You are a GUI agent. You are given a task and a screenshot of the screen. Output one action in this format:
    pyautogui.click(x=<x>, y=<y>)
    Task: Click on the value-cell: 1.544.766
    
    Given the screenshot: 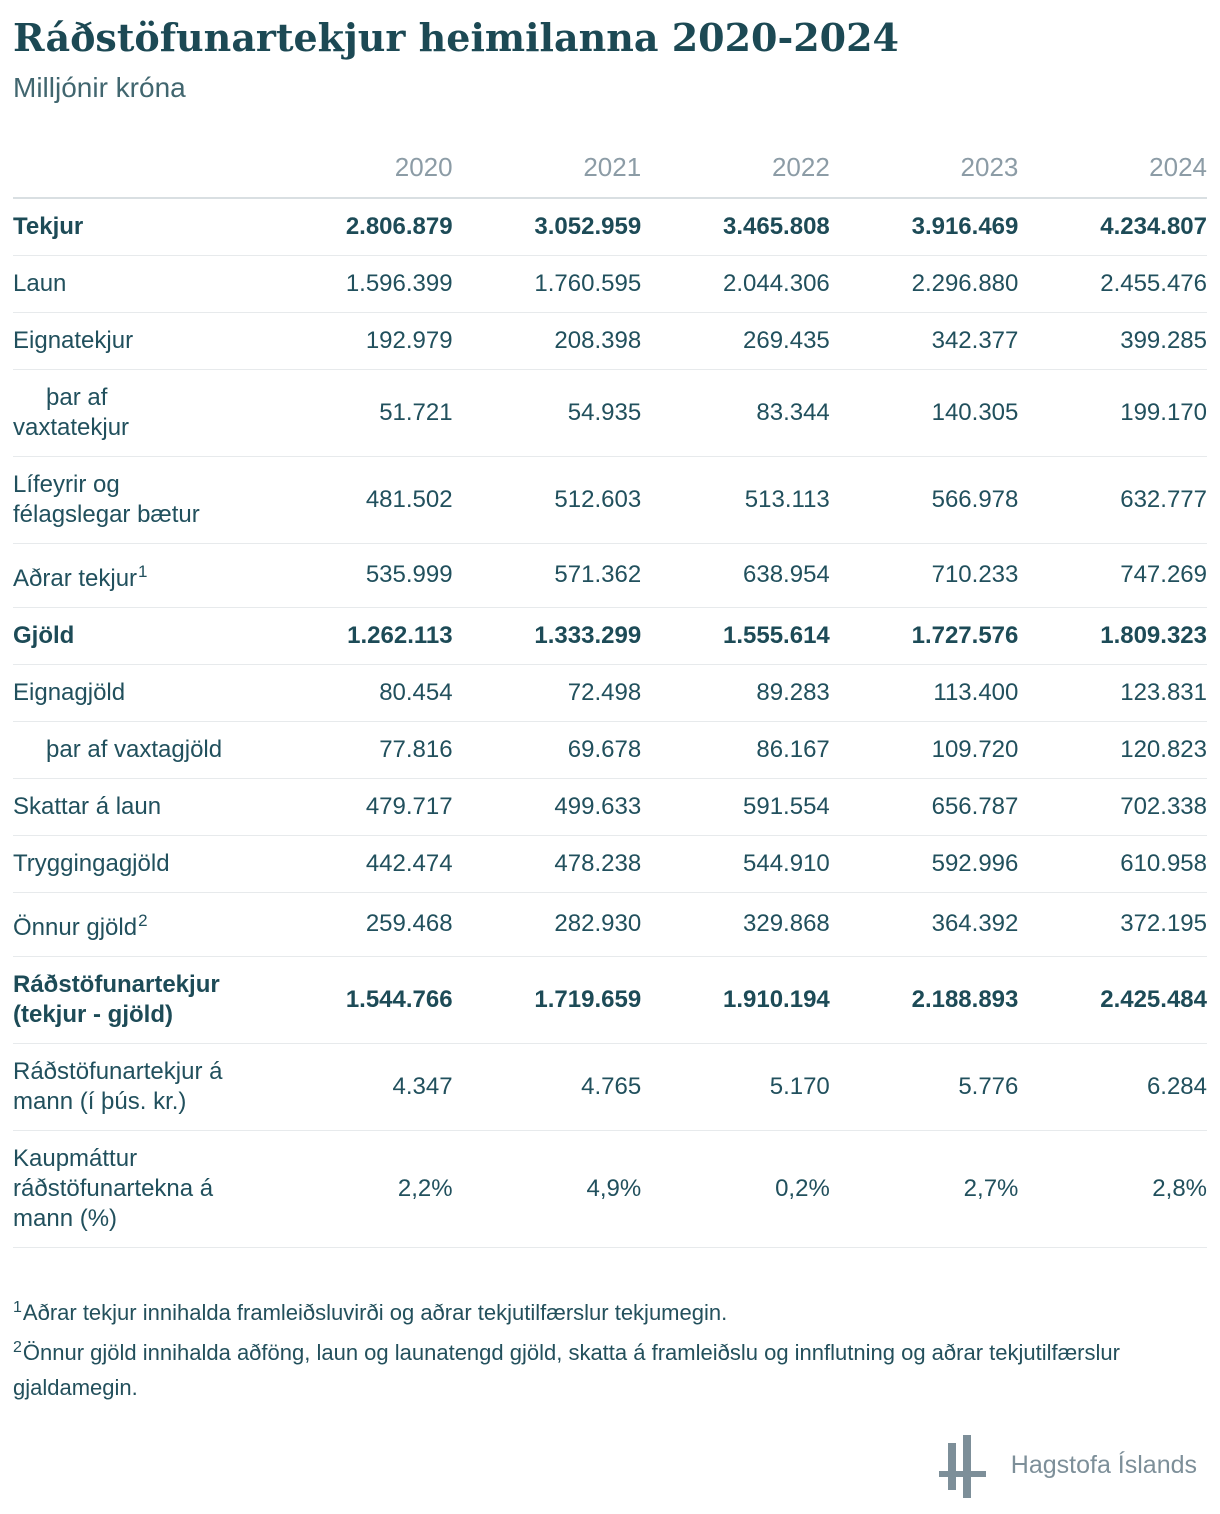 What is the action you would take?
    pyautogui.click(x=399, y=999)
    